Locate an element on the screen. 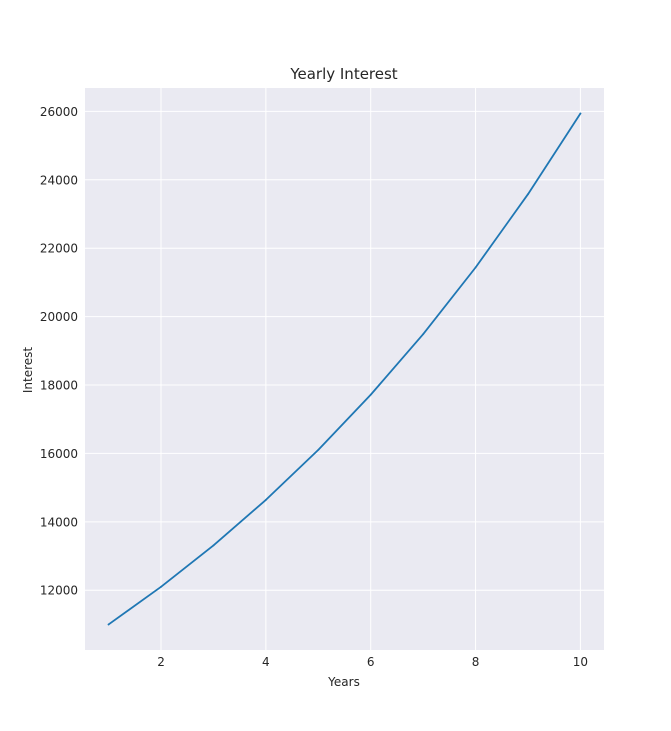 The height and width of the screenshot is (731, 671). chart-title: Yearly Interest is located at coordinates (343, 74).